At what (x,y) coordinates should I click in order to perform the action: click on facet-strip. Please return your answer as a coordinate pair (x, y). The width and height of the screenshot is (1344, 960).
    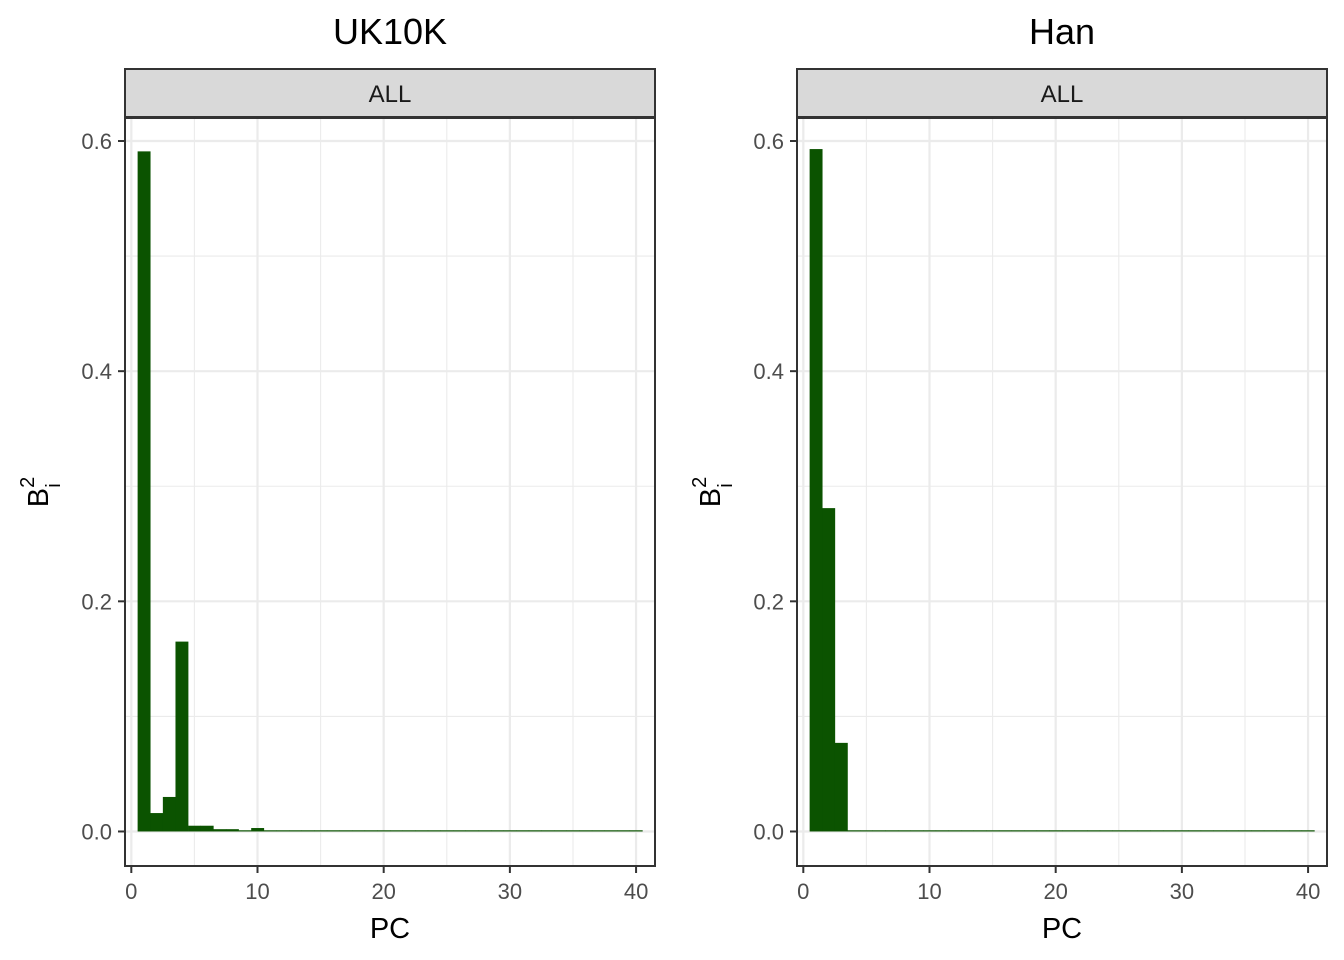
    Looking at the image, I should click on (390, 93).